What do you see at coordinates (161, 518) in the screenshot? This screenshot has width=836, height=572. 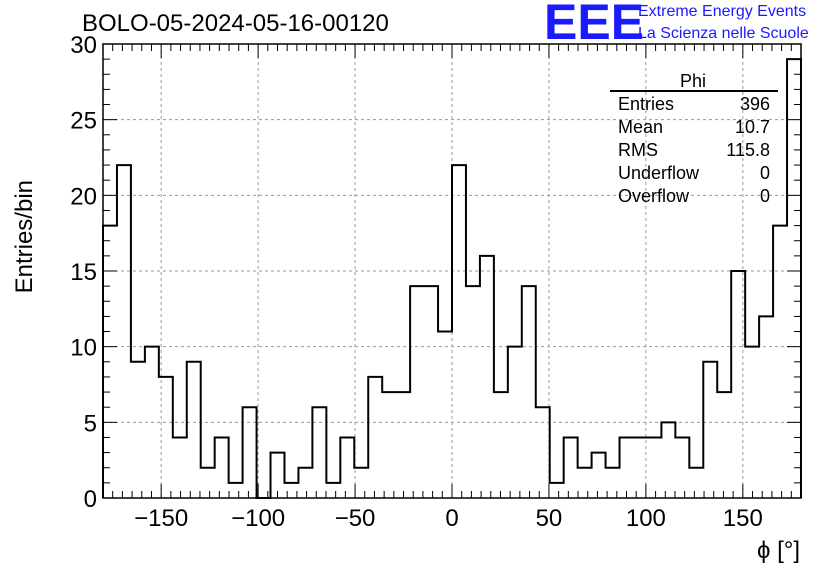 I see `x-tick-label: −150` at bounding box center [161, 518].